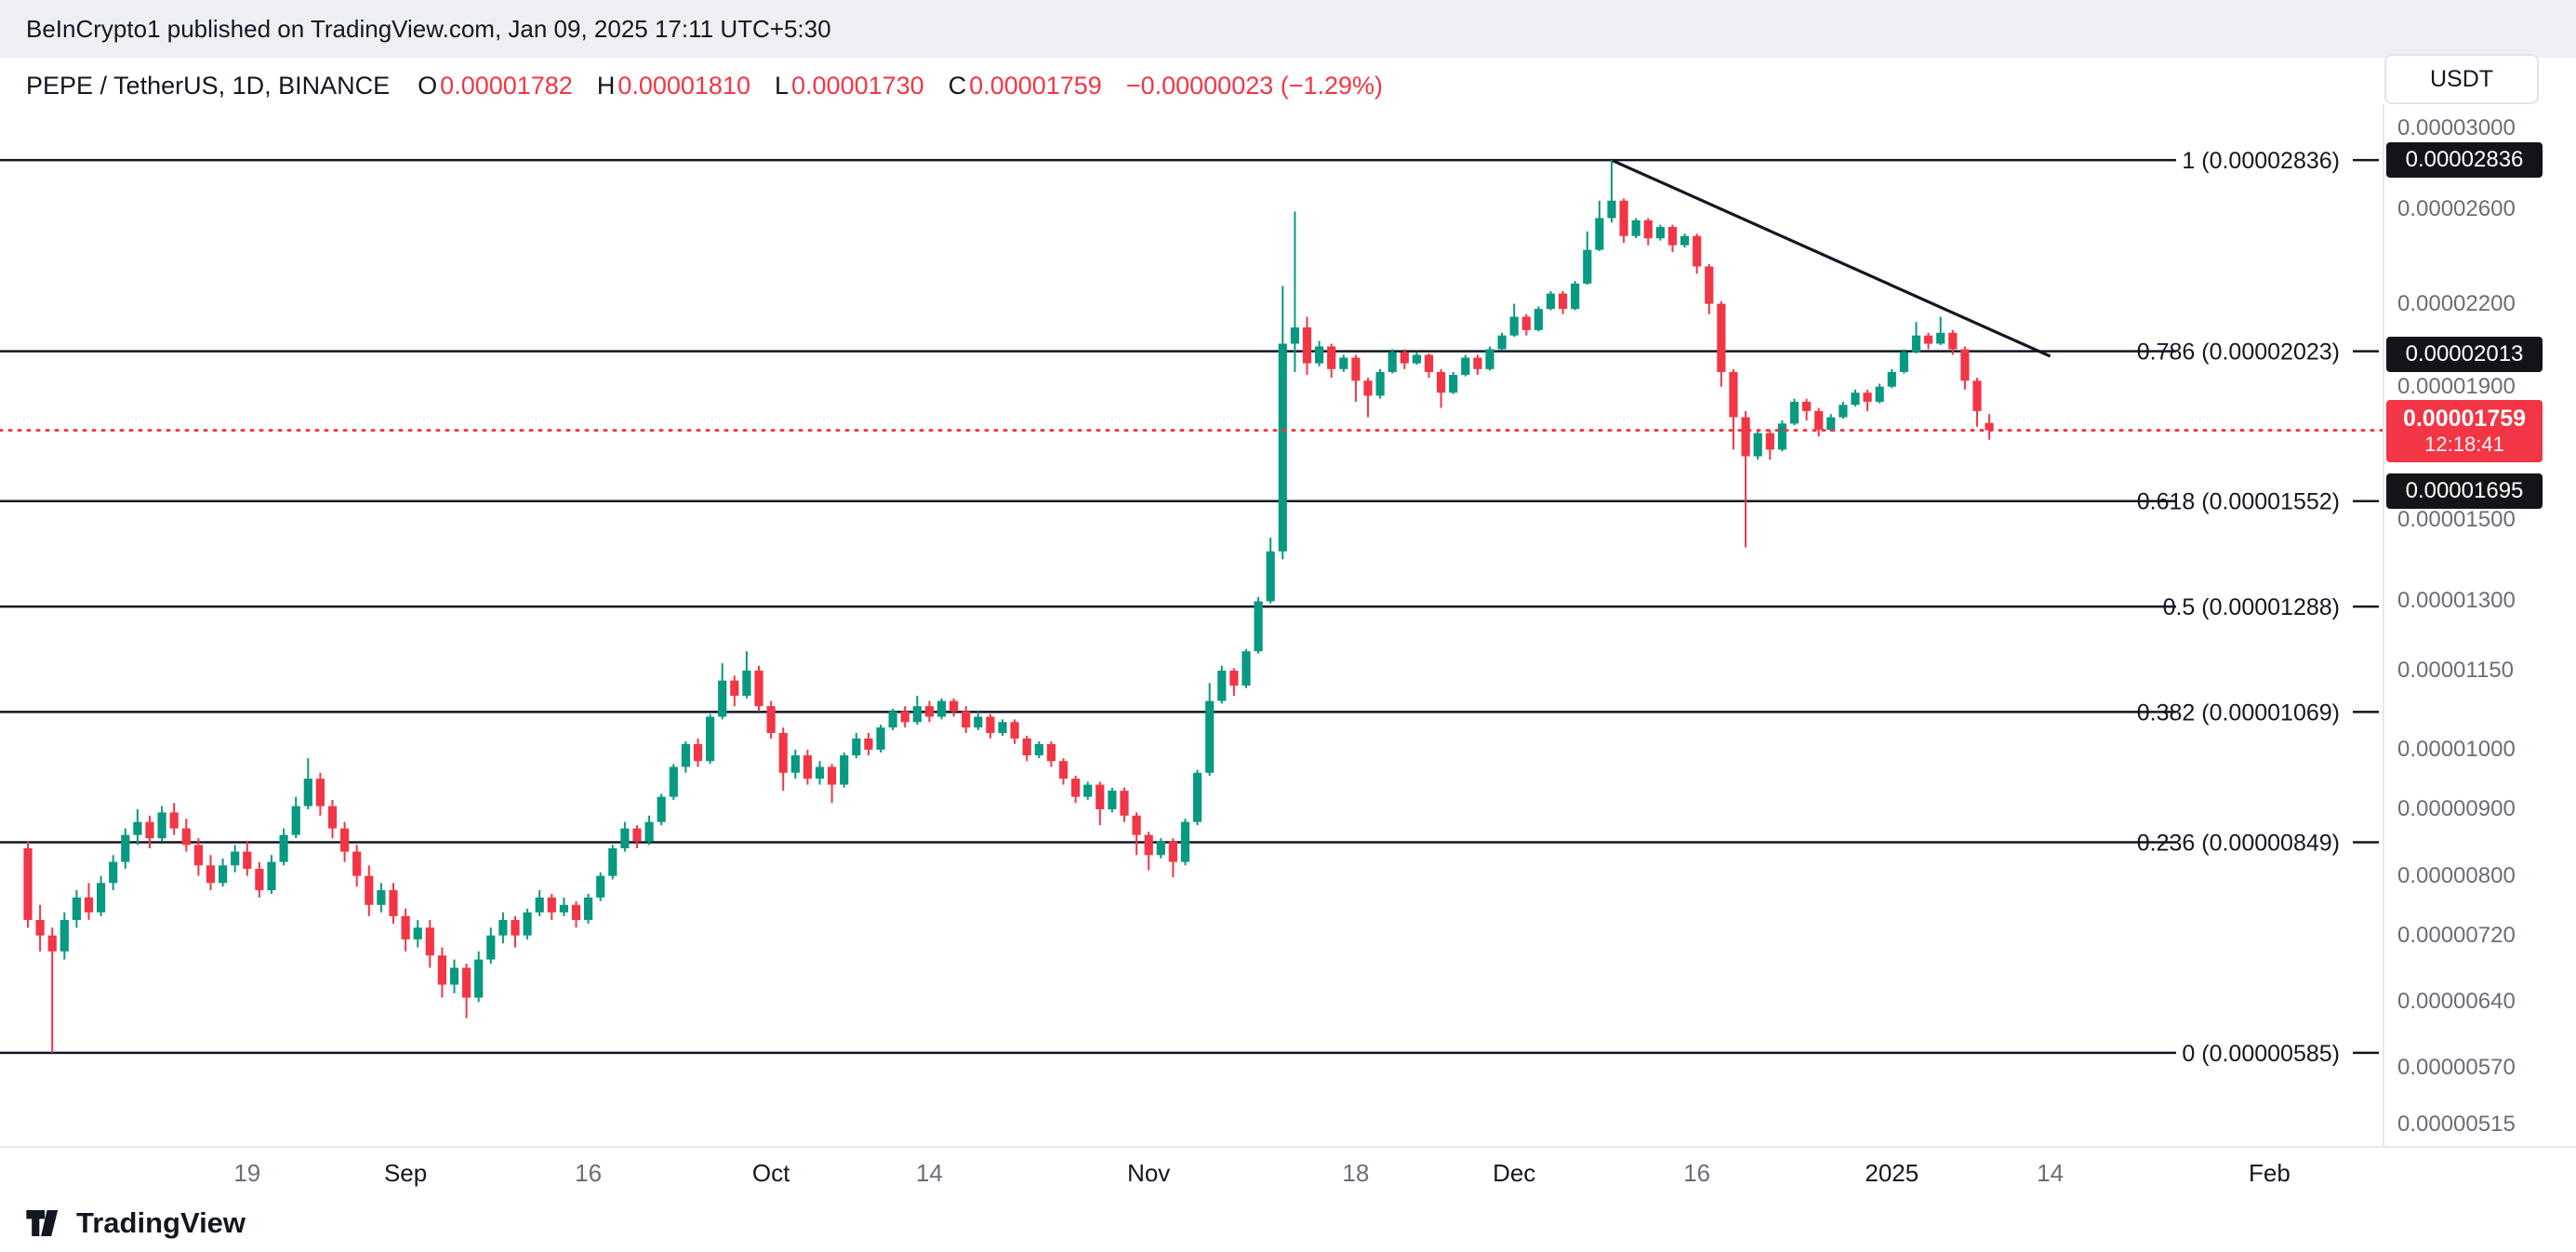  I want to click on fib-label-0.382: 0.382 (0.00001069), so click(2238, 712).